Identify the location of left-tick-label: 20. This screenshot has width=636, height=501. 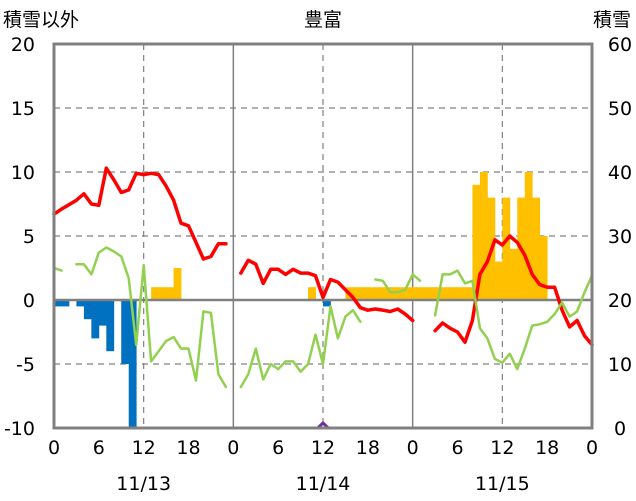
(23, 45).